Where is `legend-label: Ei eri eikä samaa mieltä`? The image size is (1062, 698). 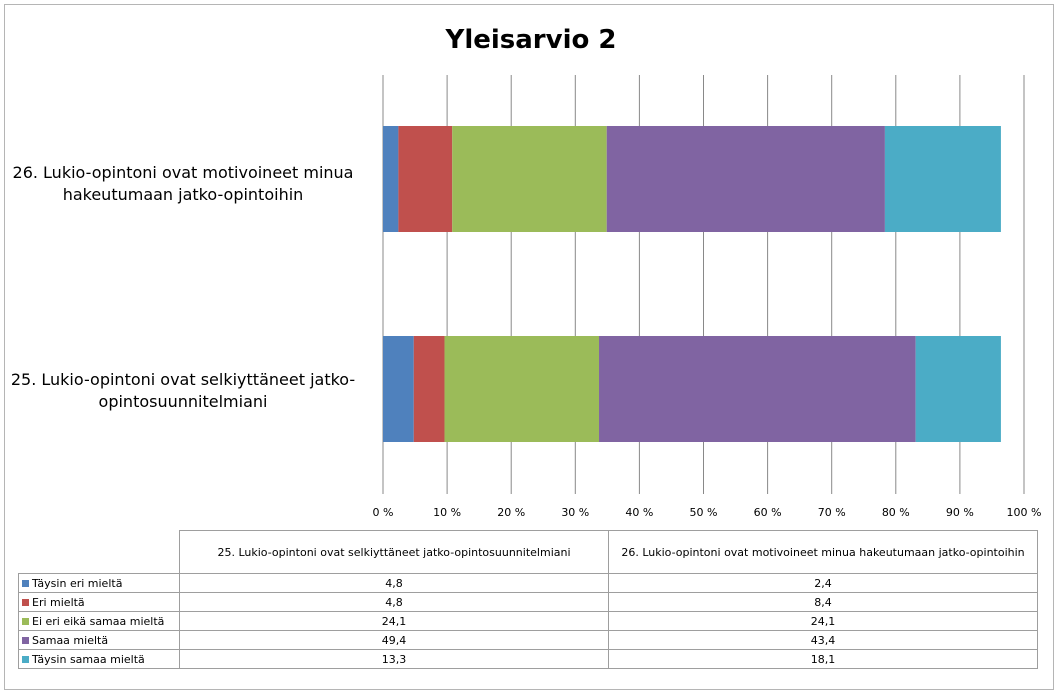 legend-label: Ei eri eikä samaa mieltä is located at coordinates (98, 621).